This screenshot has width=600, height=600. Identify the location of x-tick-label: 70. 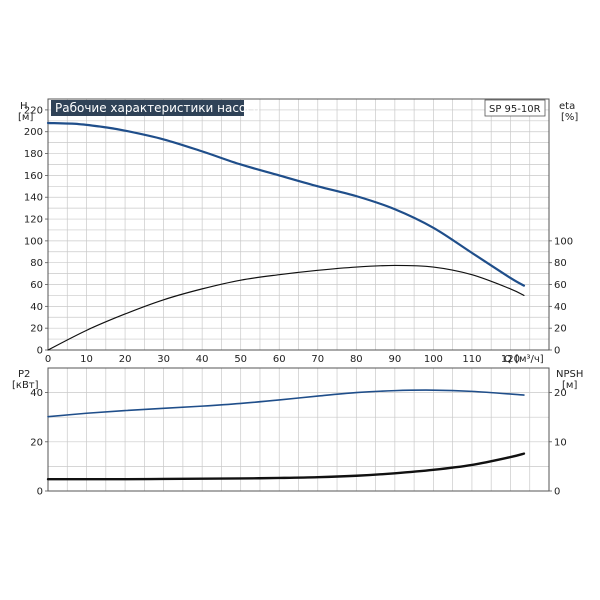
(317, 359).